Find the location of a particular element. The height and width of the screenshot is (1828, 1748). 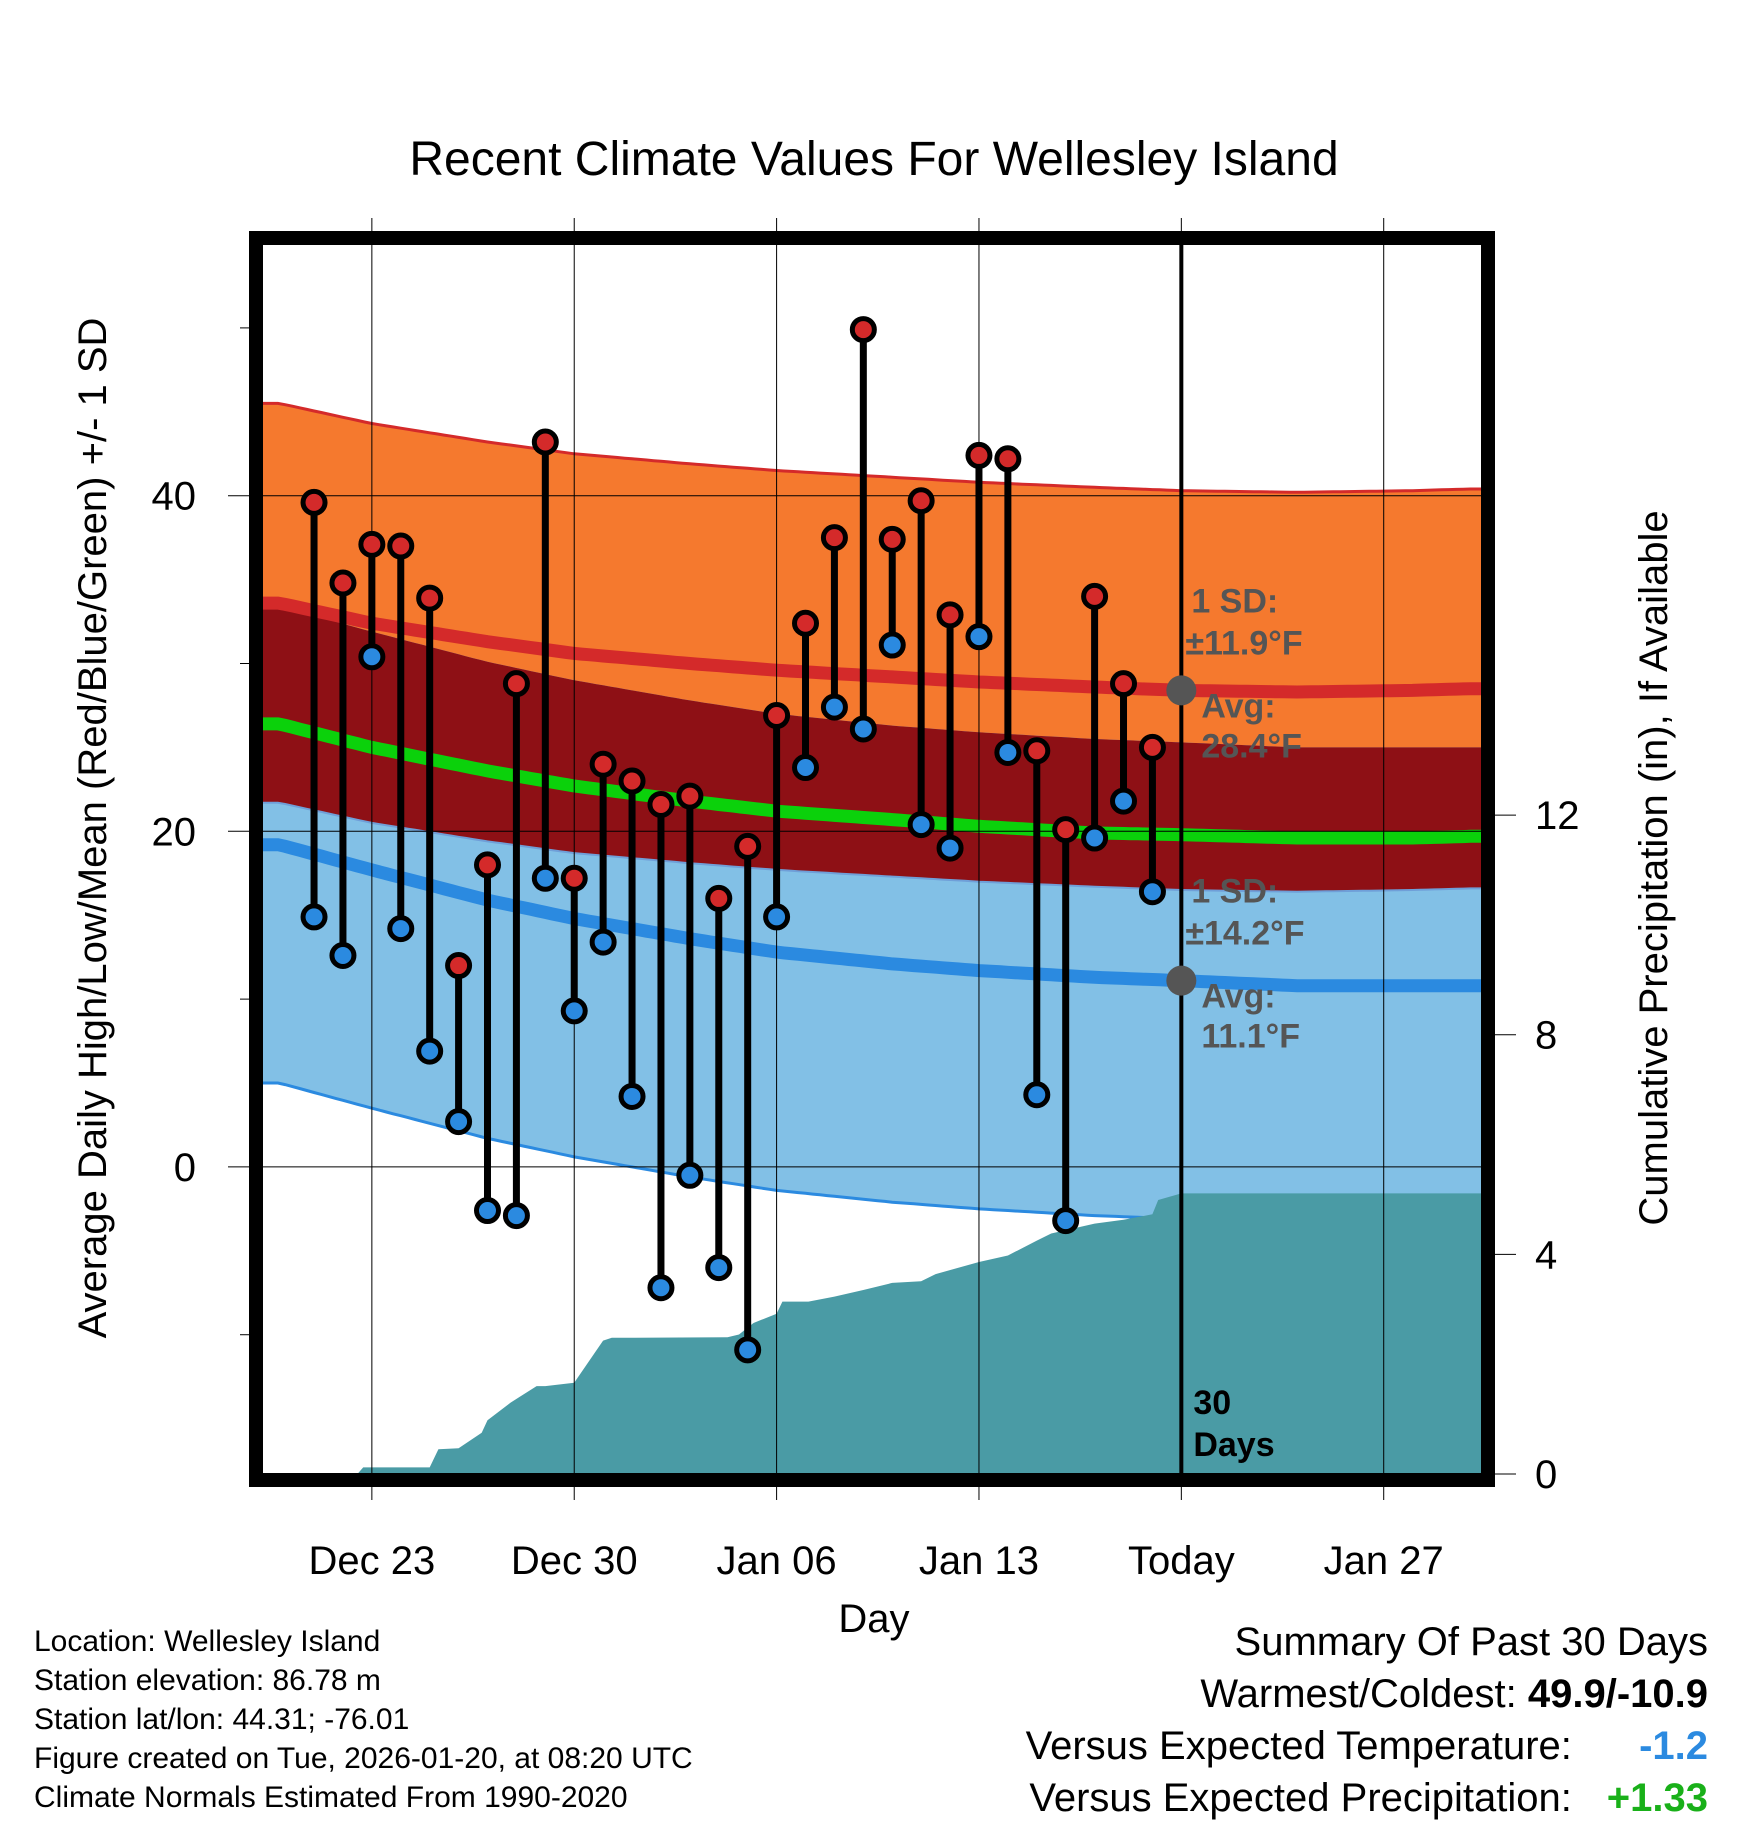

info-location: Location: Wellesley Island is located at coordinates (207, 1641).